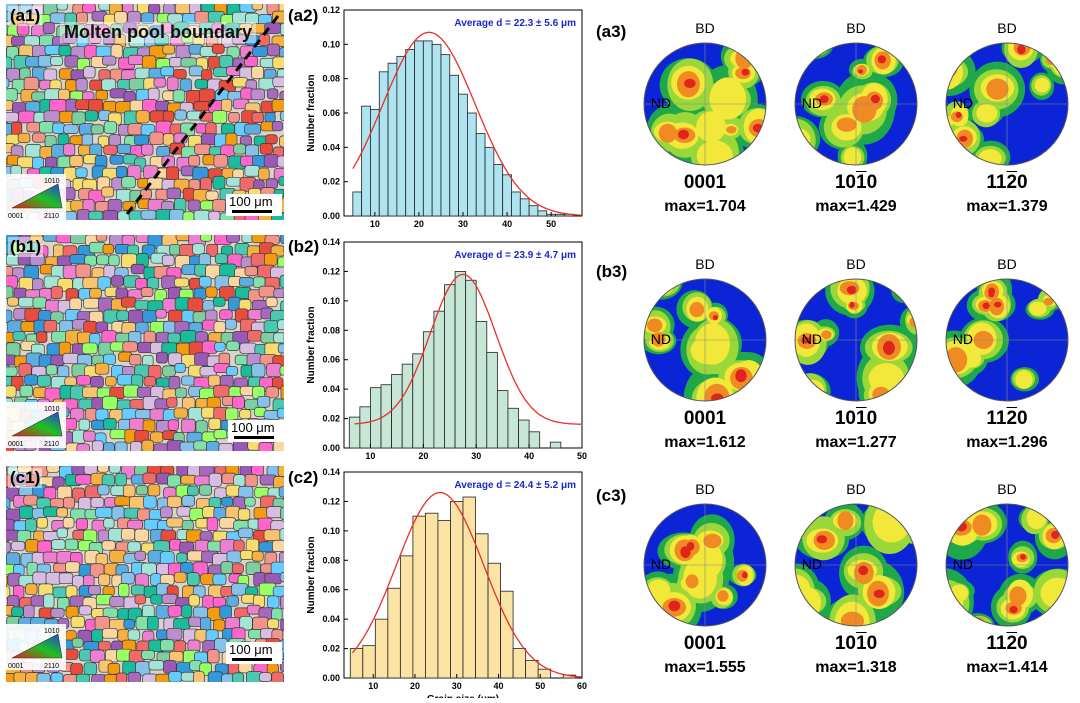 The image size is (1080, 703). Describe the element at coordinates (331, 531) in the screenshot. I see `y-tick-label: 0.10` at that location.